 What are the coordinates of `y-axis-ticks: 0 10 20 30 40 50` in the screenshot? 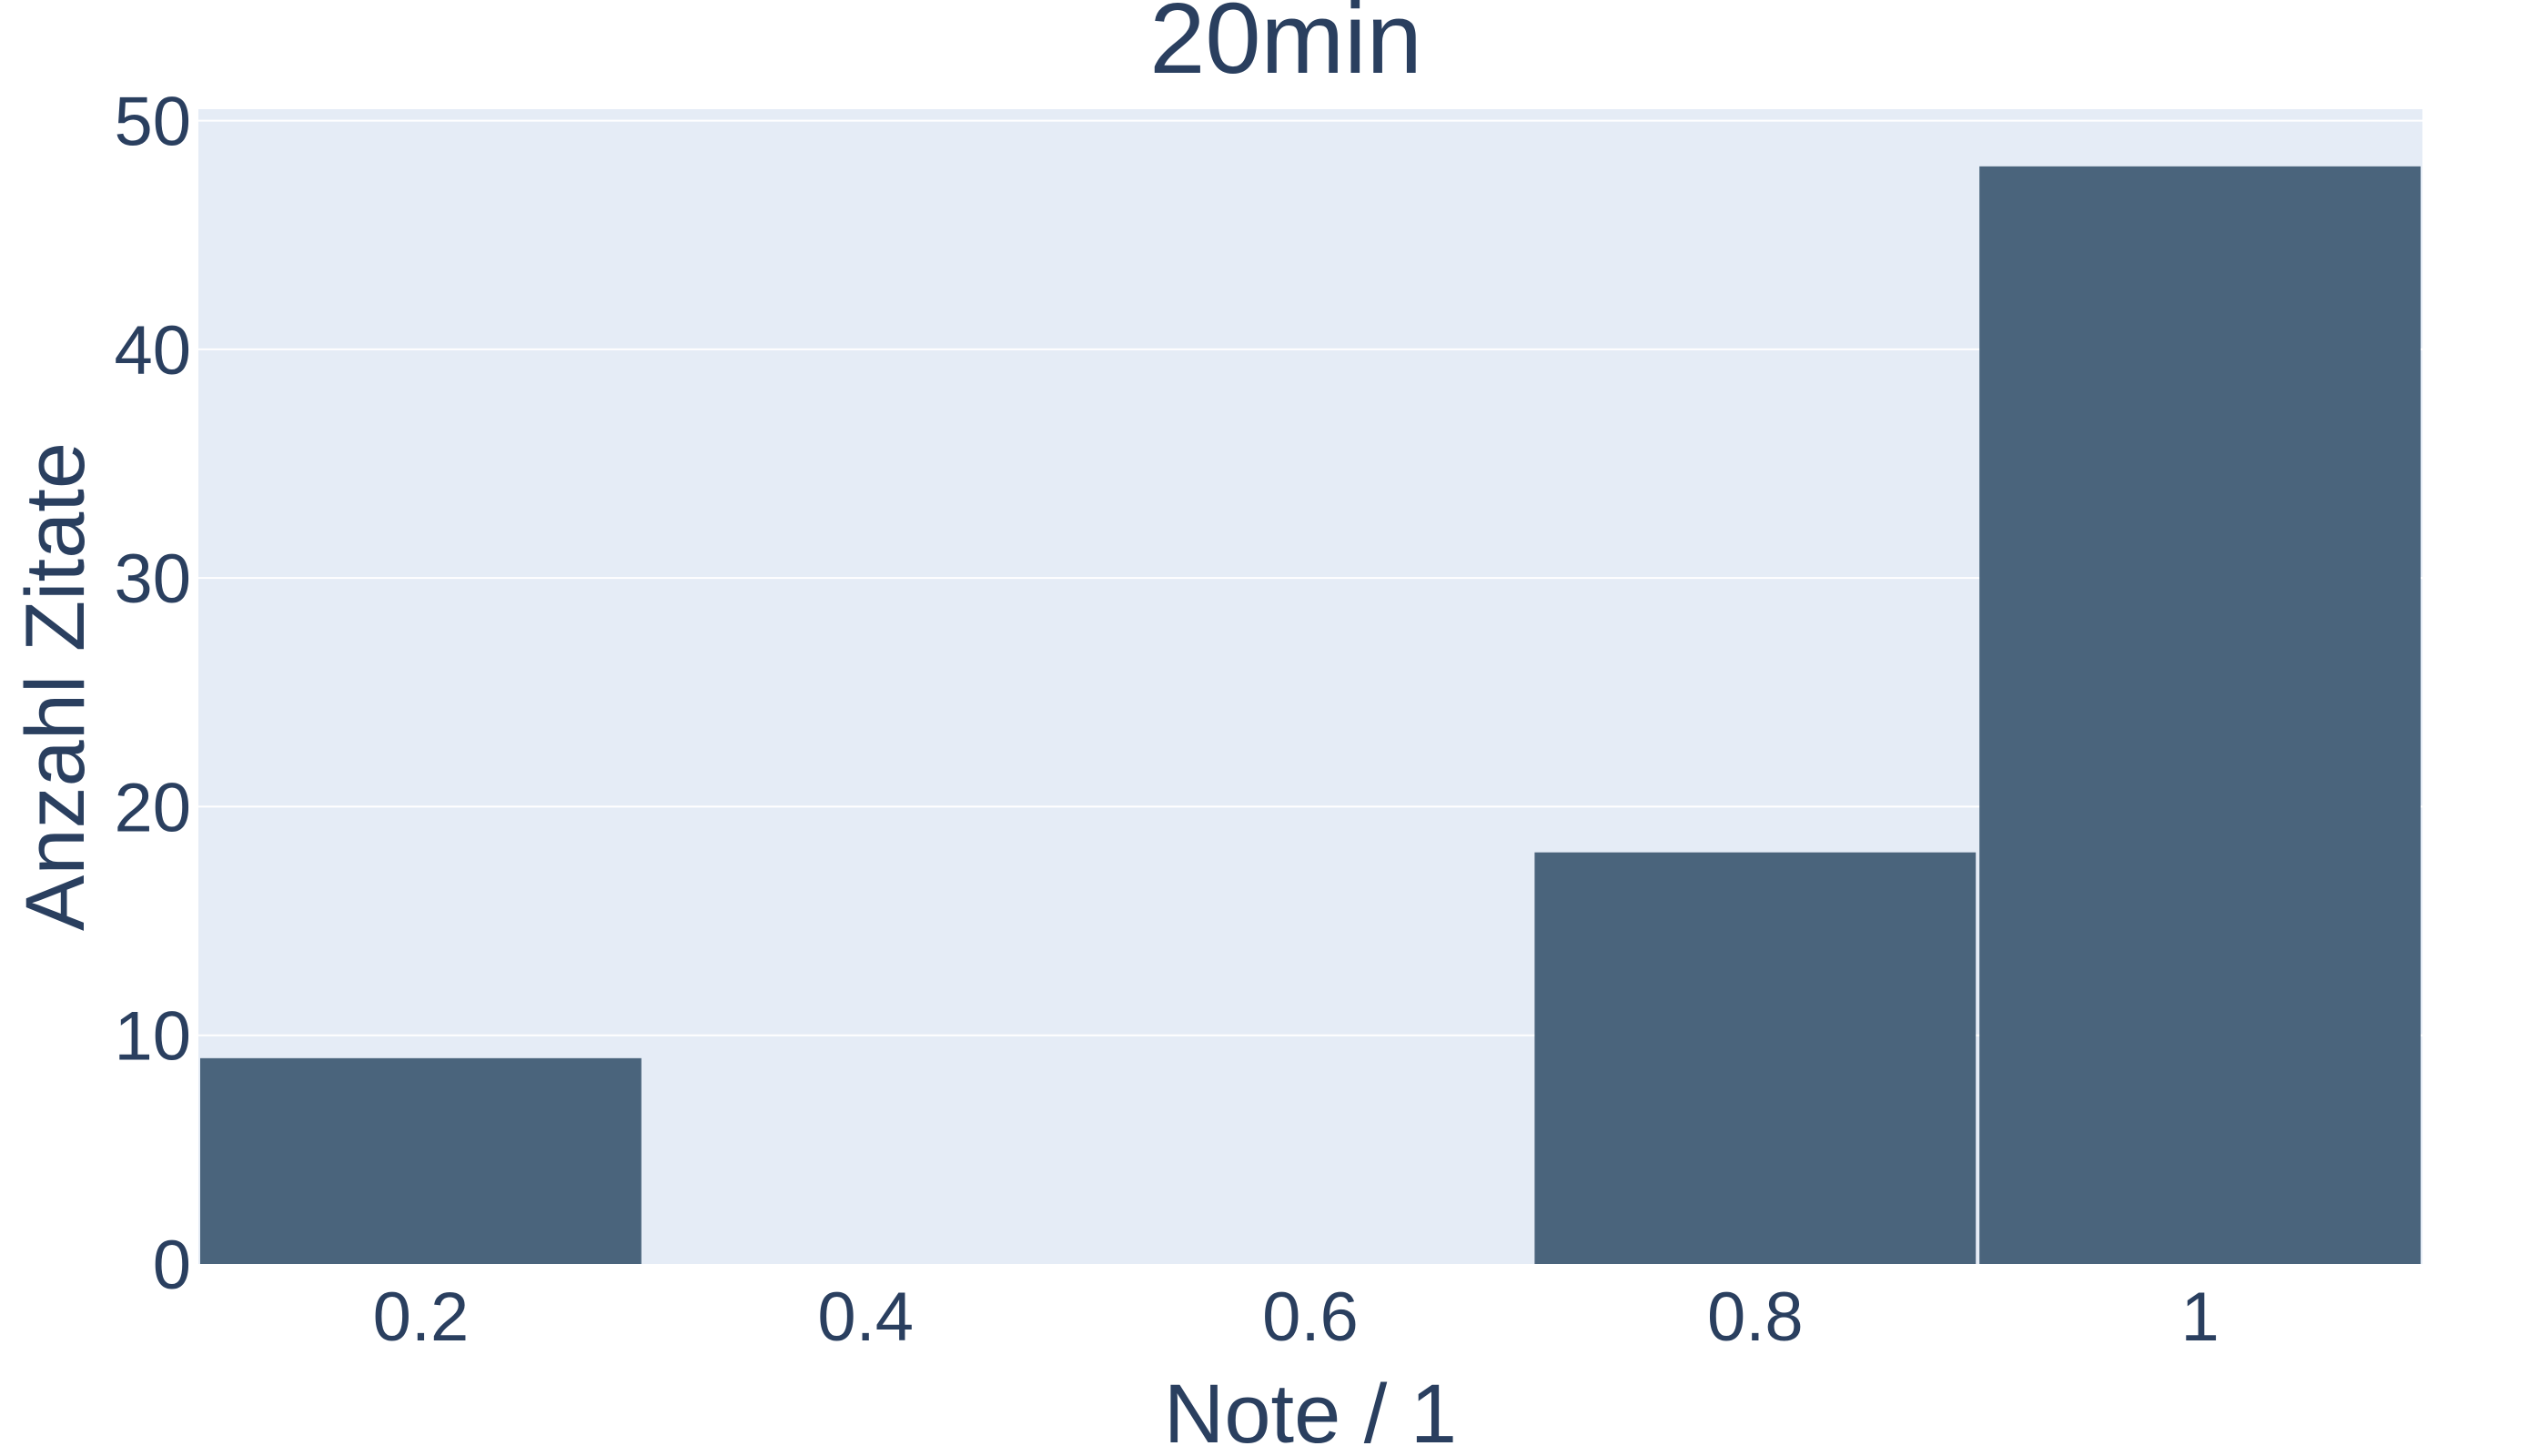 It's located at (153, 694).